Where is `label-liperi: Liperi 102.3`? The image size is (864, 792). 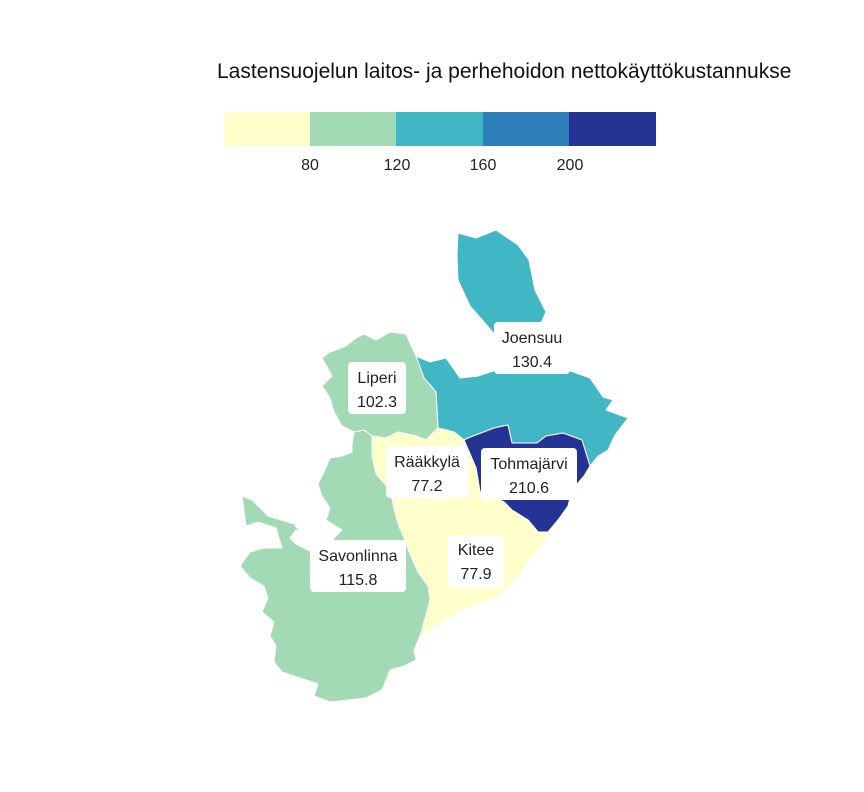 label-liperi: Liperi 102.3 is located at coordinates (377, 388).